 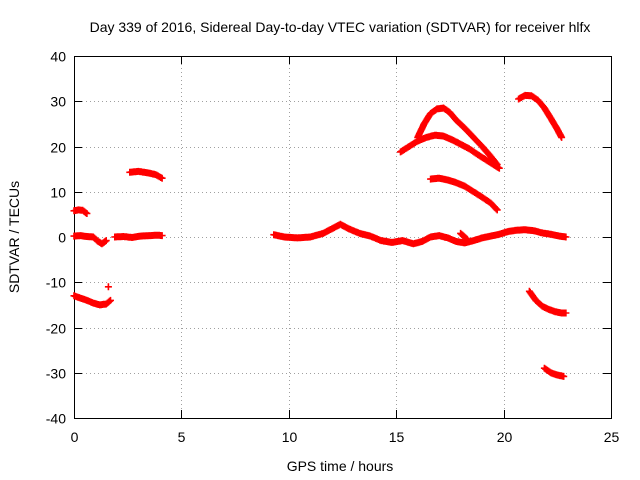 I want to click on y-tick-label: -10, so click(x=56, y=283).